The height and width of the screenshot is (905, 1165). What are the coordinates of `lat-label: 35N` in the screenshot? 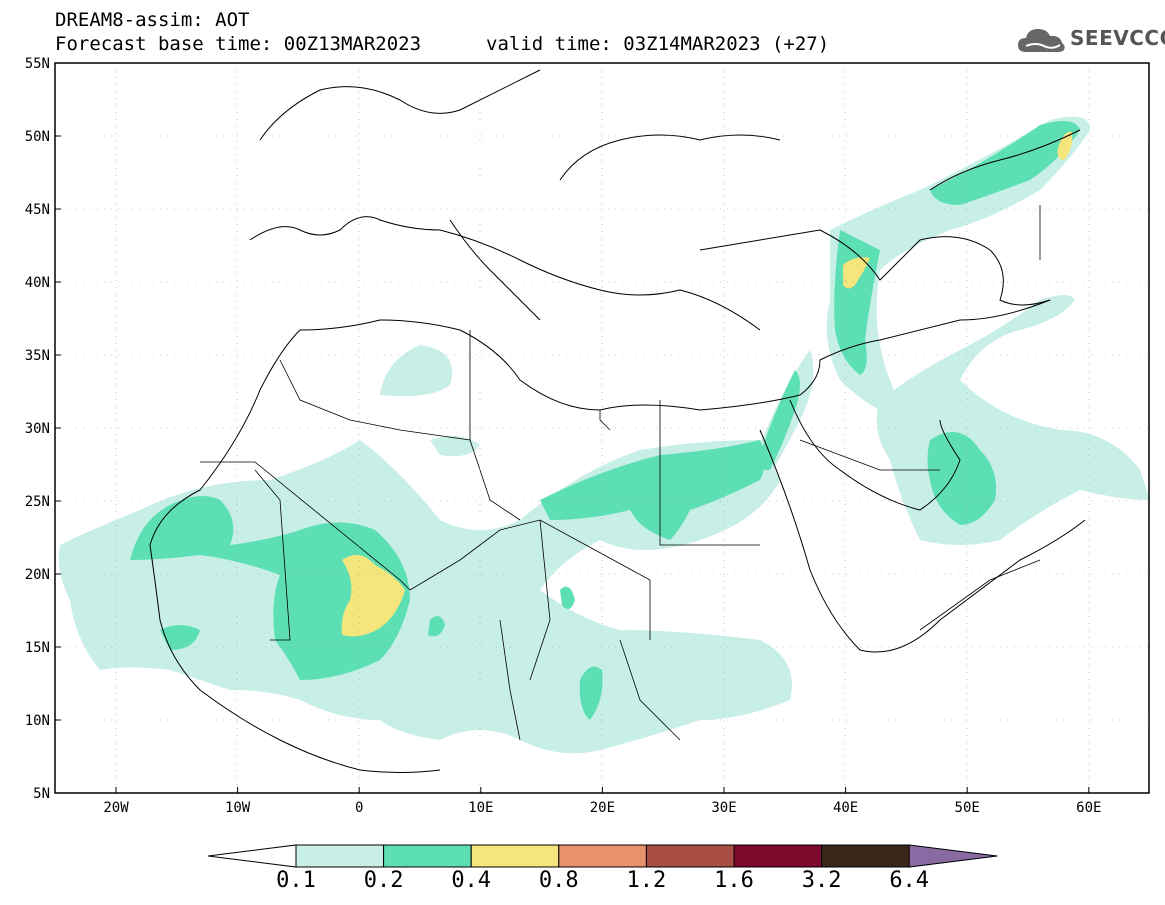 It's located at (37, 356).